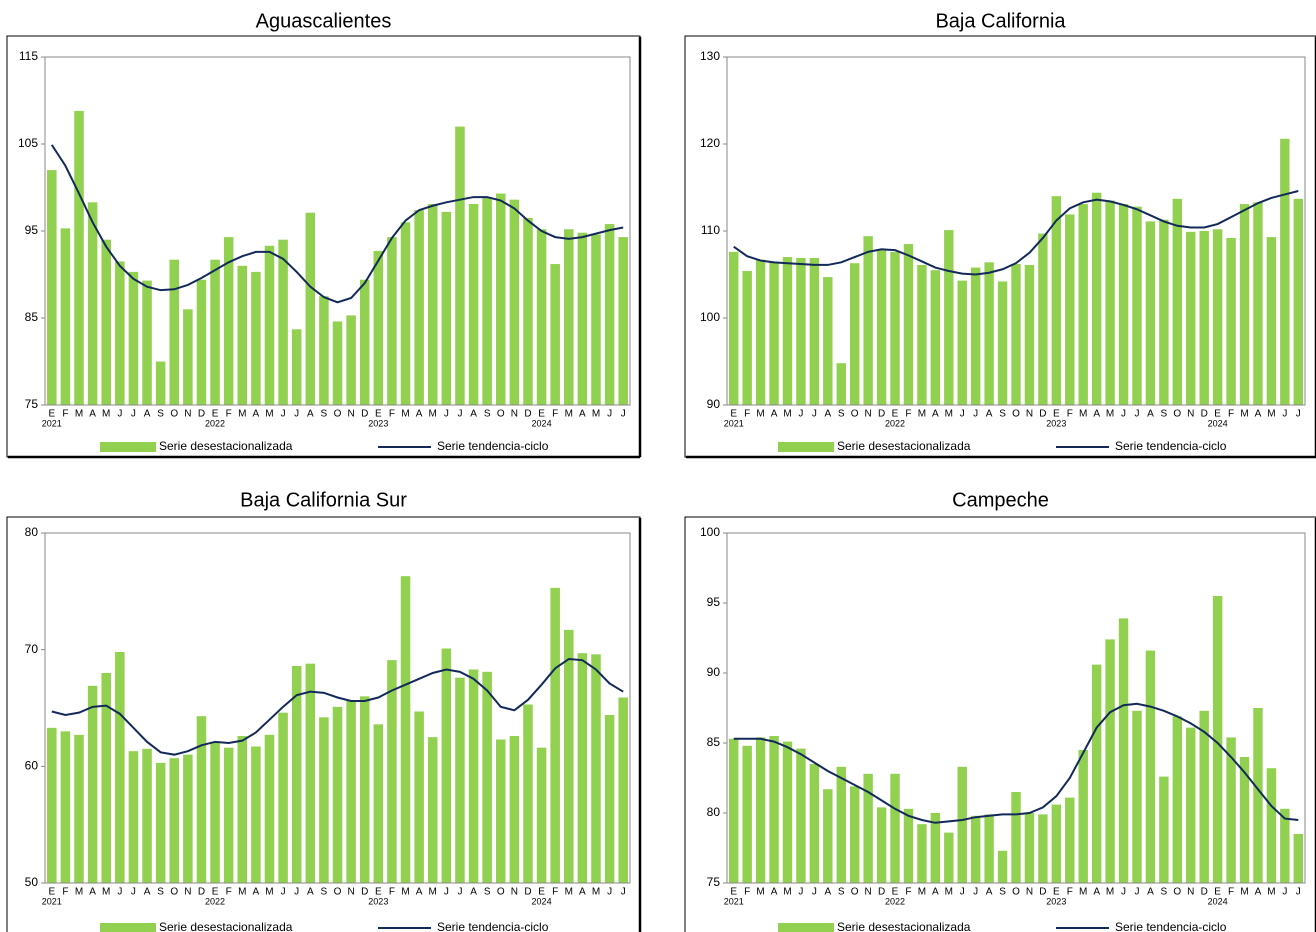 The height and width of the screenshot is (932, 1316). Describe the element at coordinates (32, 404) in the screenshot. I see `y-tick-label: 75` at that location.